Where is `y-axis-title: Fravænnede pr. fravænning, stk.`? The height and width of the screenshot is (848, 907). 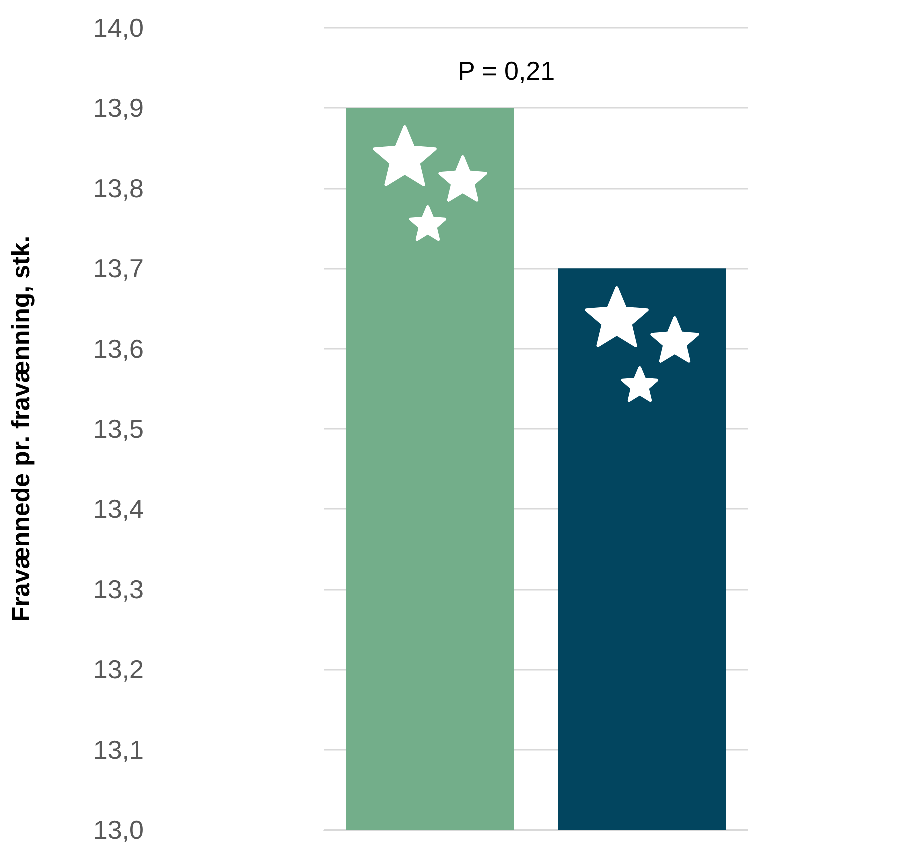 y-axis-title: Fravænnede pr. fravænning, stk. is located at coordinates (22, 429).